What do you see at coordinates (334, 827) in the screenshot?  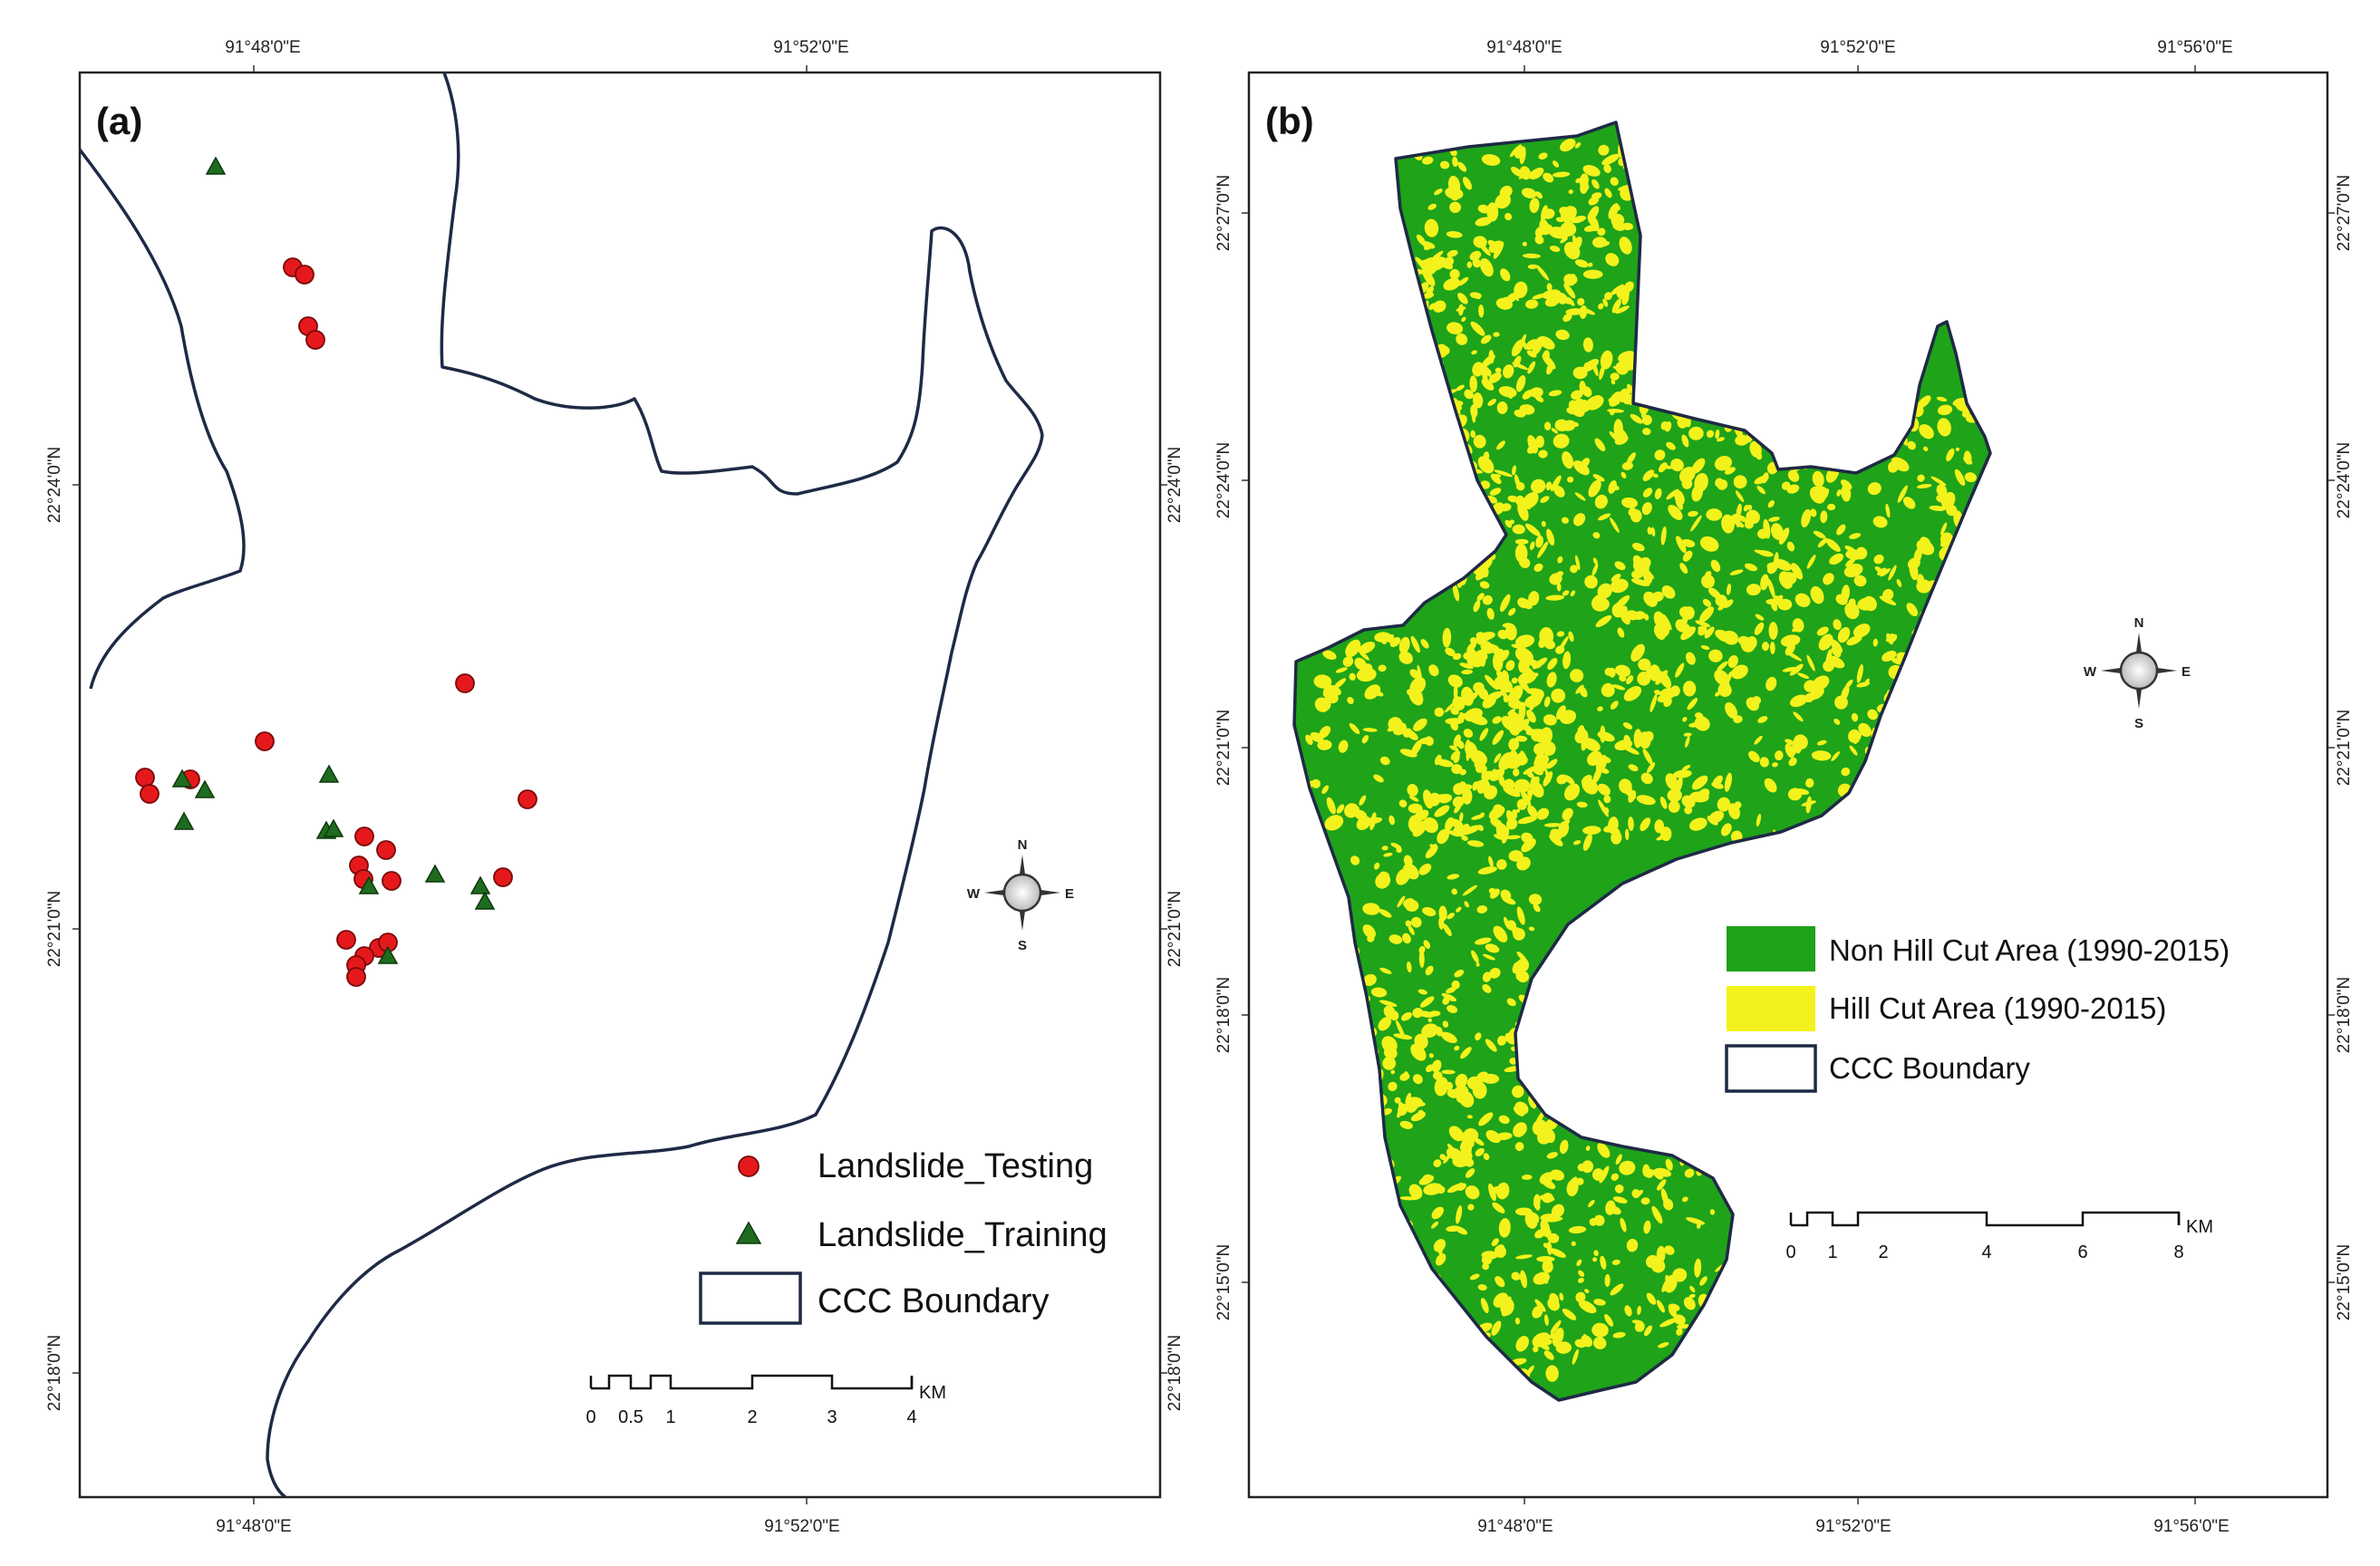 I see `landslide-training-point` at bounding box center [334, 827].